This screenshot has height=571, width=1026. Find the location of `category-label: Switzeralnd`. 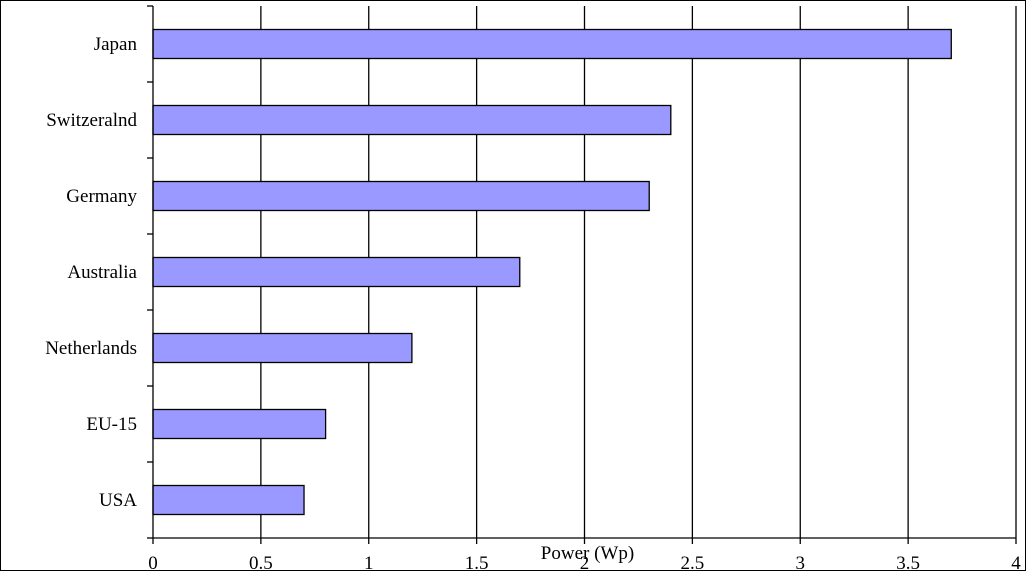

category-label: Switzeralnd is located at coordinates (91, 120).